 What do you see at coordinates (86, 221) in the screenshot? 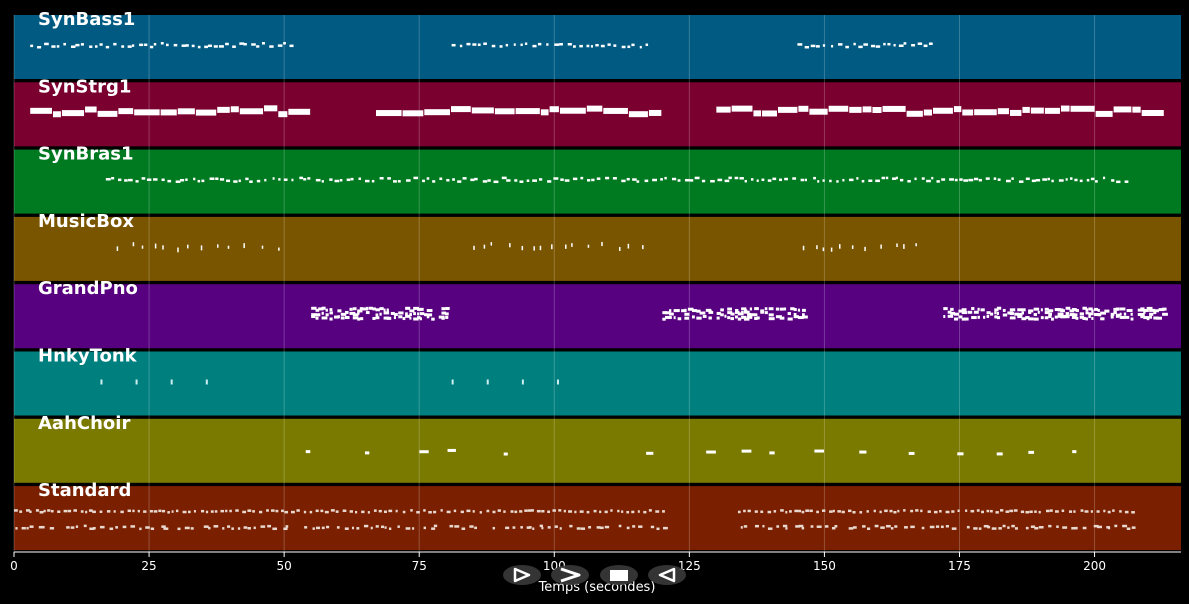
I see `track-label: MusicBox` at bounding box center [86, 221].